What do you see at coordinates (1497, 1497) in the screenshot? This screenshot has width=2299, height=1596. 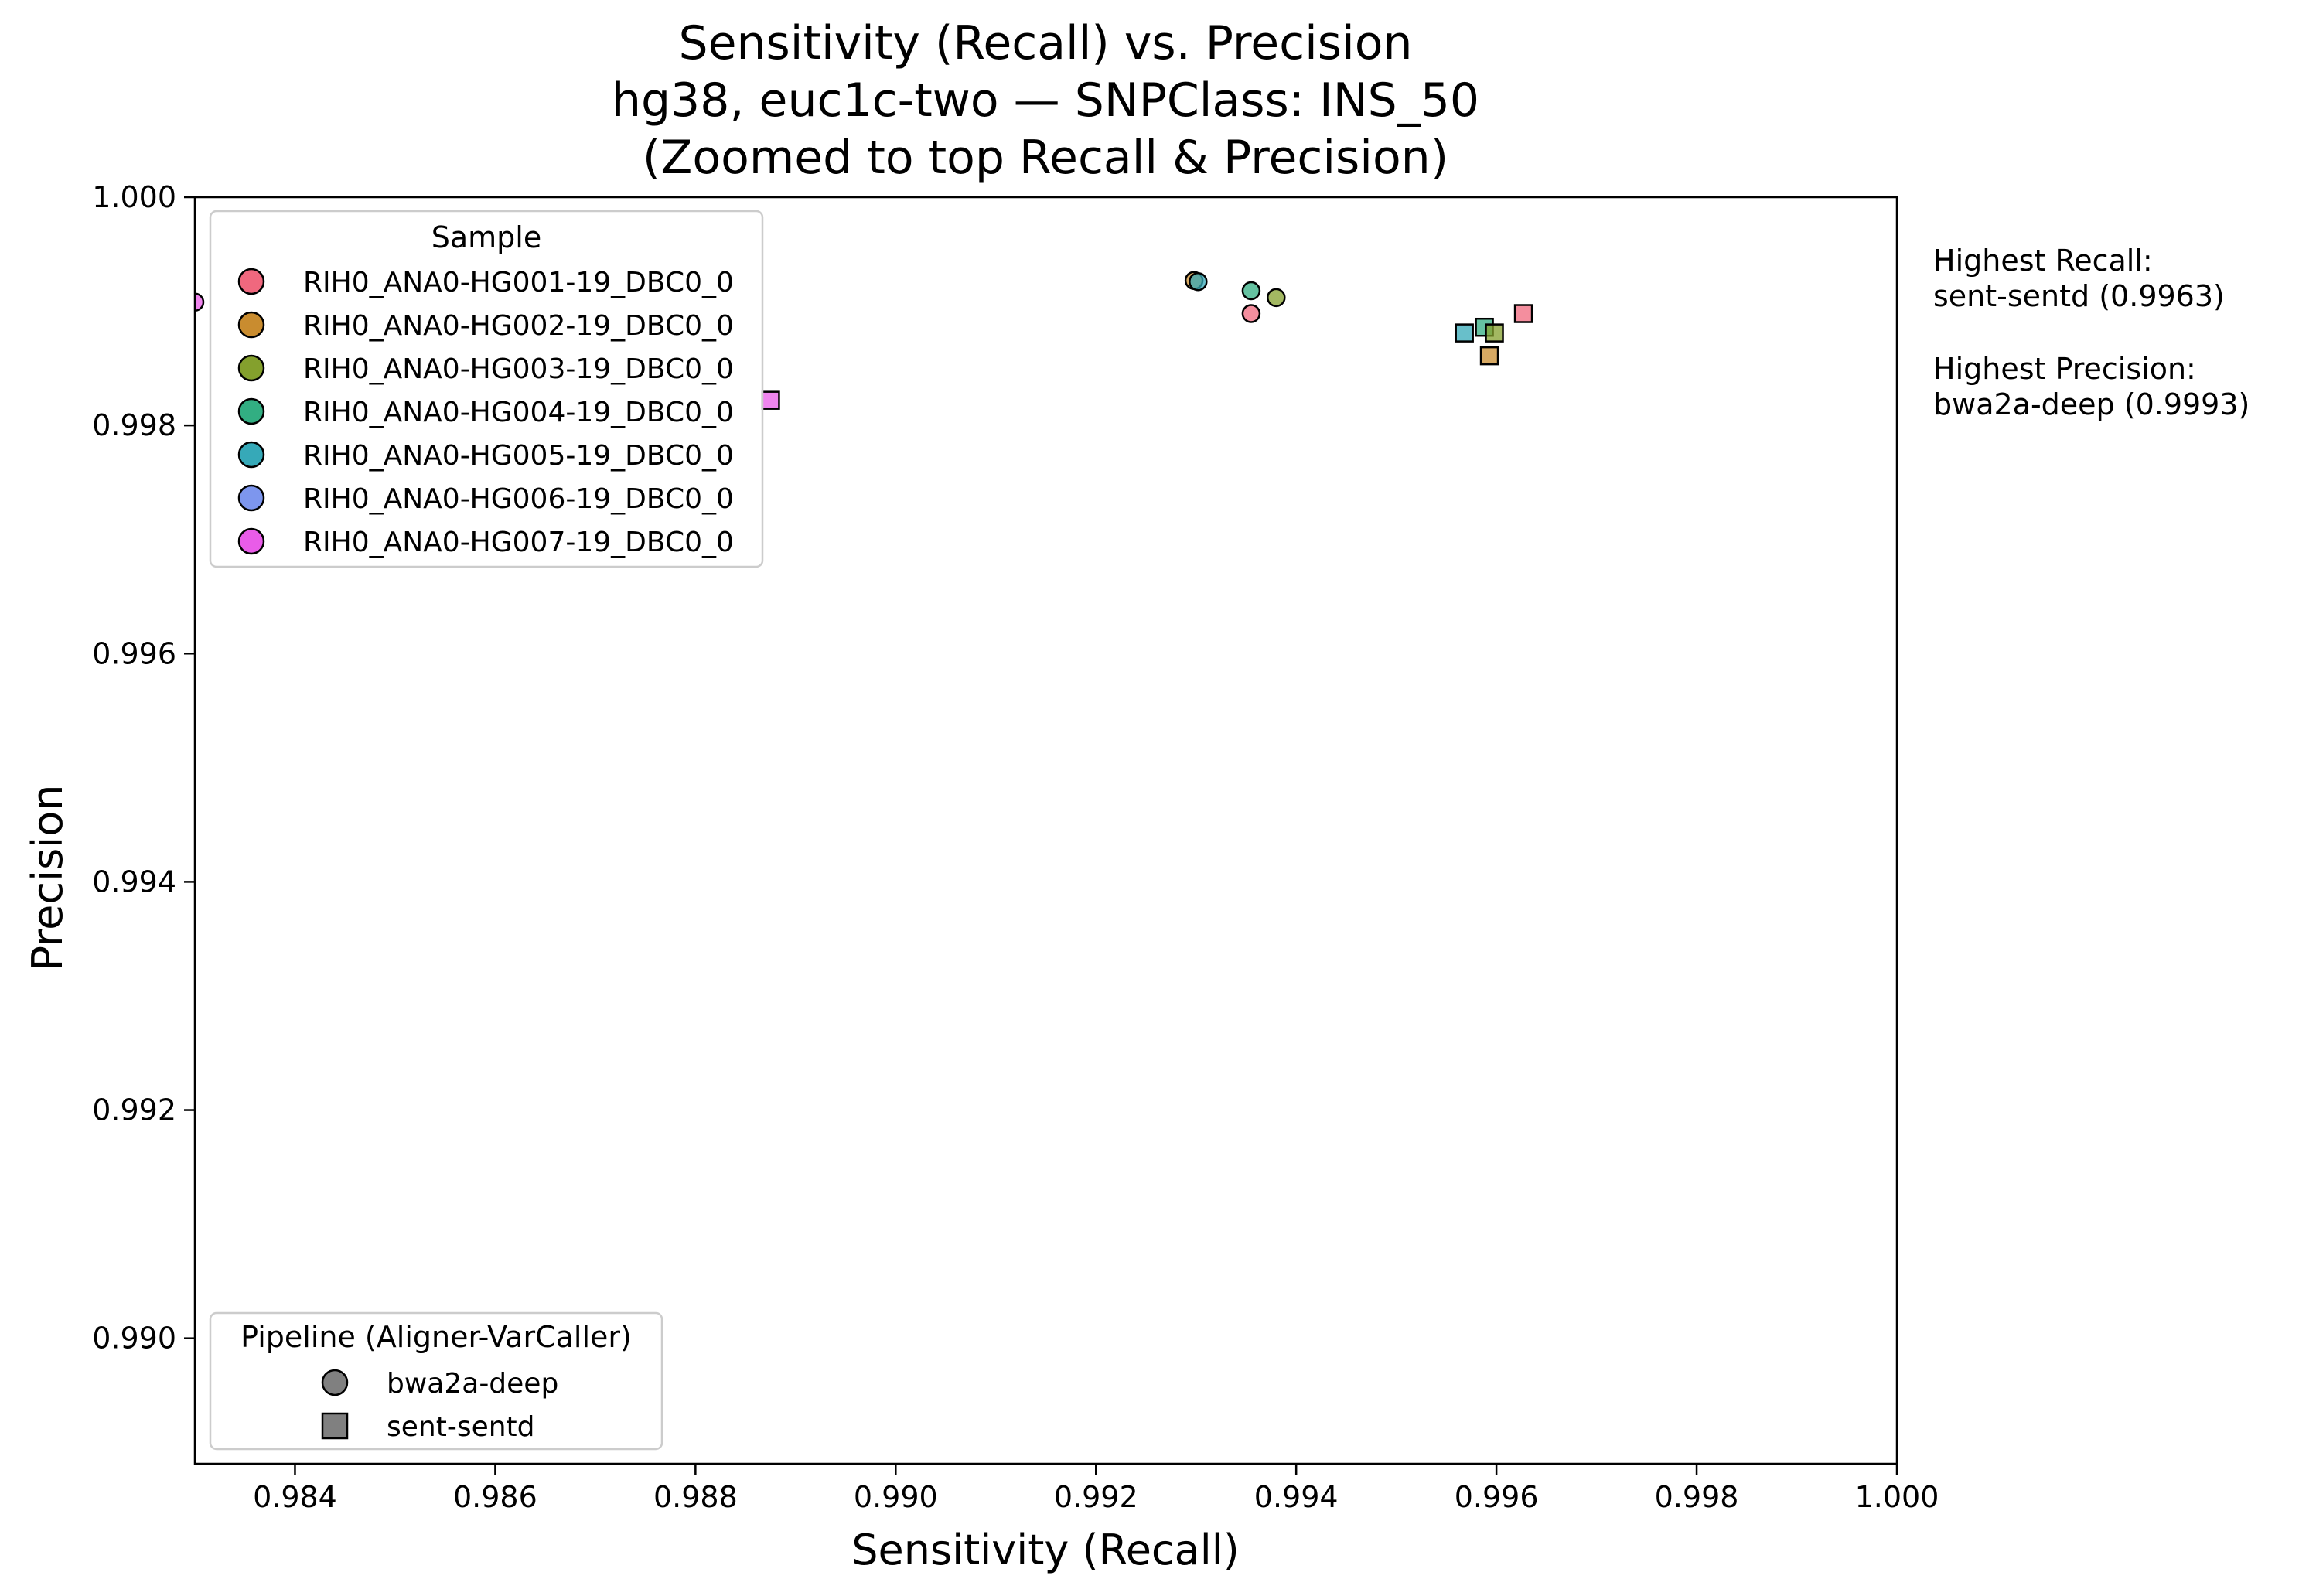 I see `x-tick-label: 0.996` at bounding box center [1497, 1497].